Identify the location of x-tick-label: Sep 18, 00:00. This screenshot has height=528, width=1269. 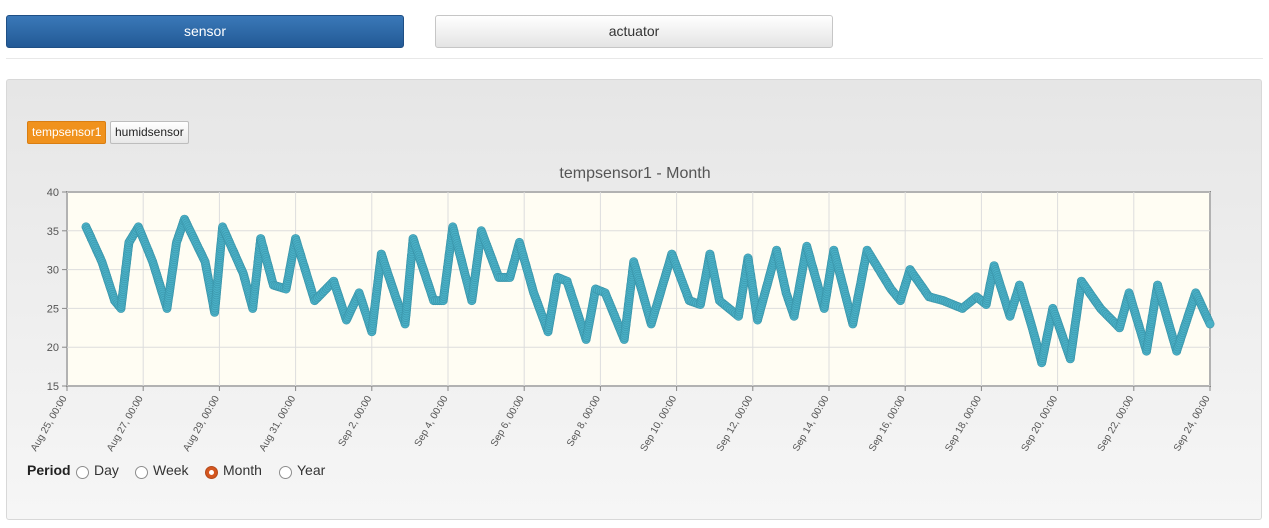
(963, 424).